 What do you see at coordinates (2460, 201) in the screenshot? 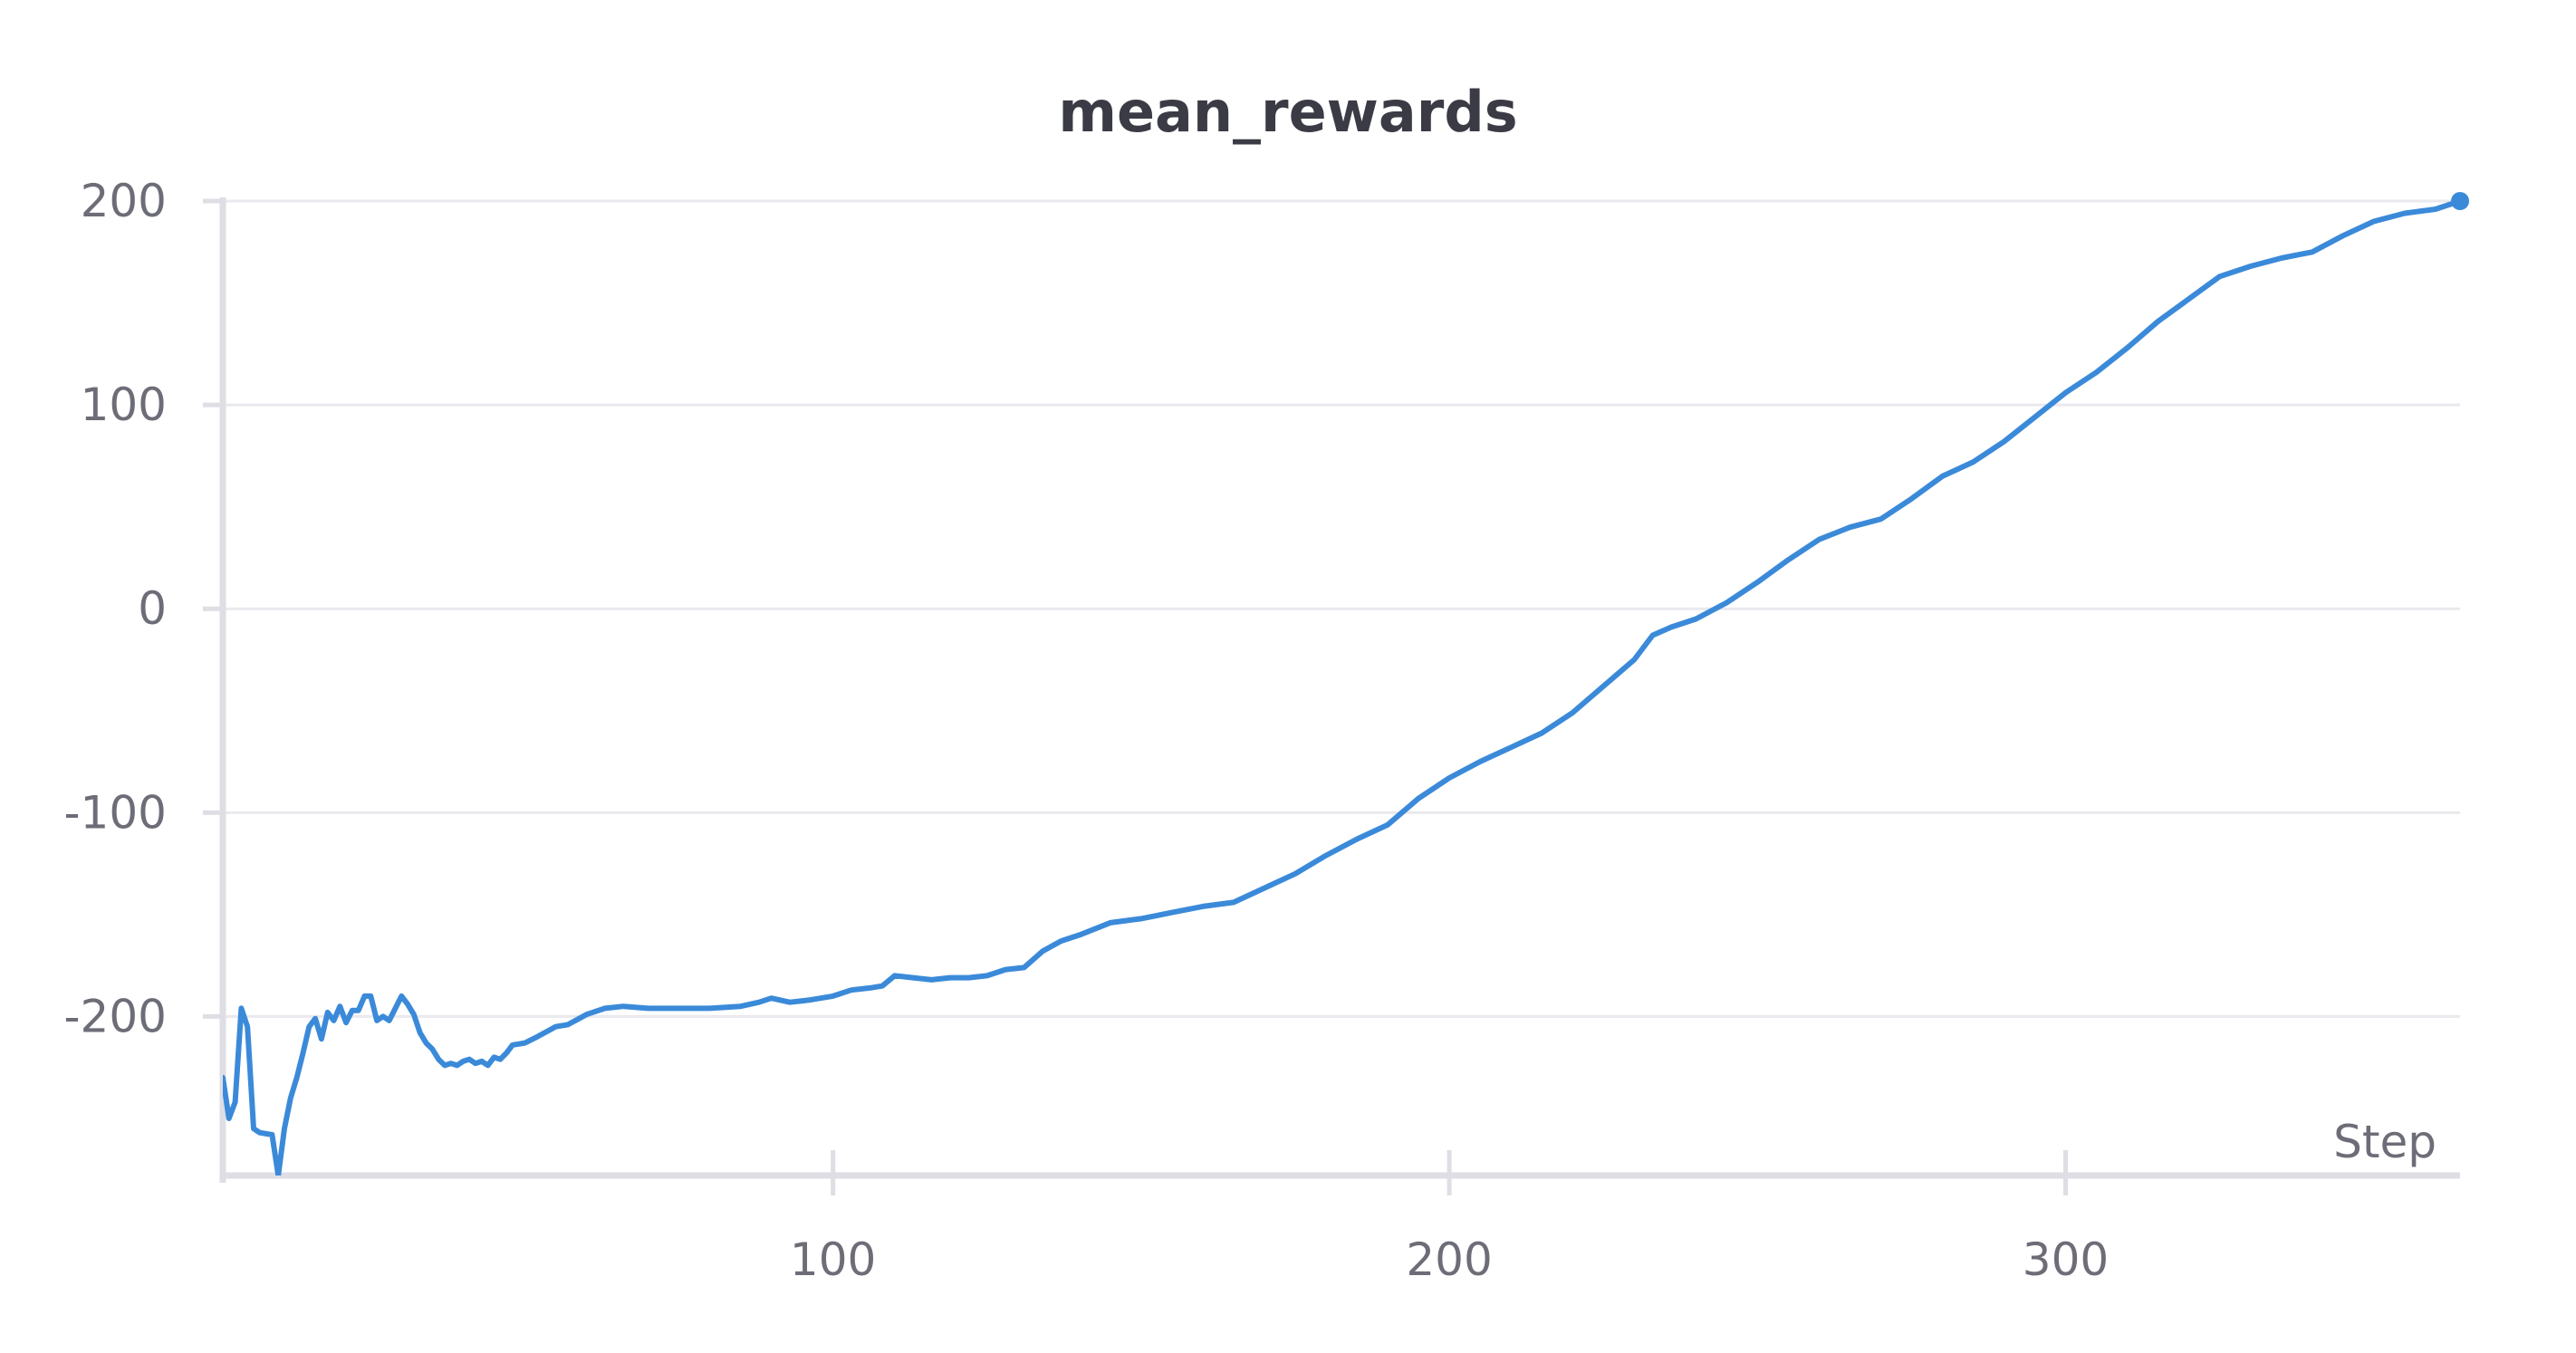
I see `series-endpoint-marker` at bounding box center [2460, 201].